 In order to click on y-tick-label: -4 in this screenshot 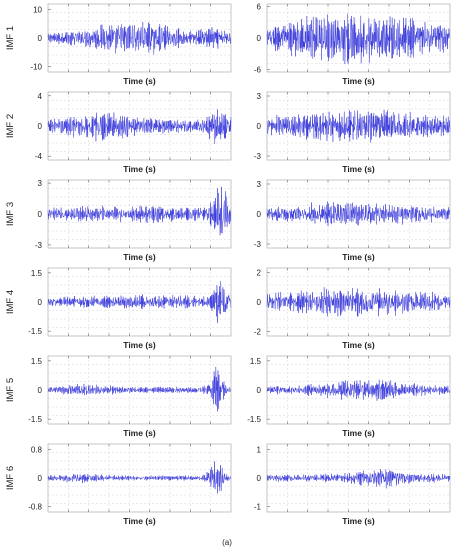, I will do `click(39, 156)`.